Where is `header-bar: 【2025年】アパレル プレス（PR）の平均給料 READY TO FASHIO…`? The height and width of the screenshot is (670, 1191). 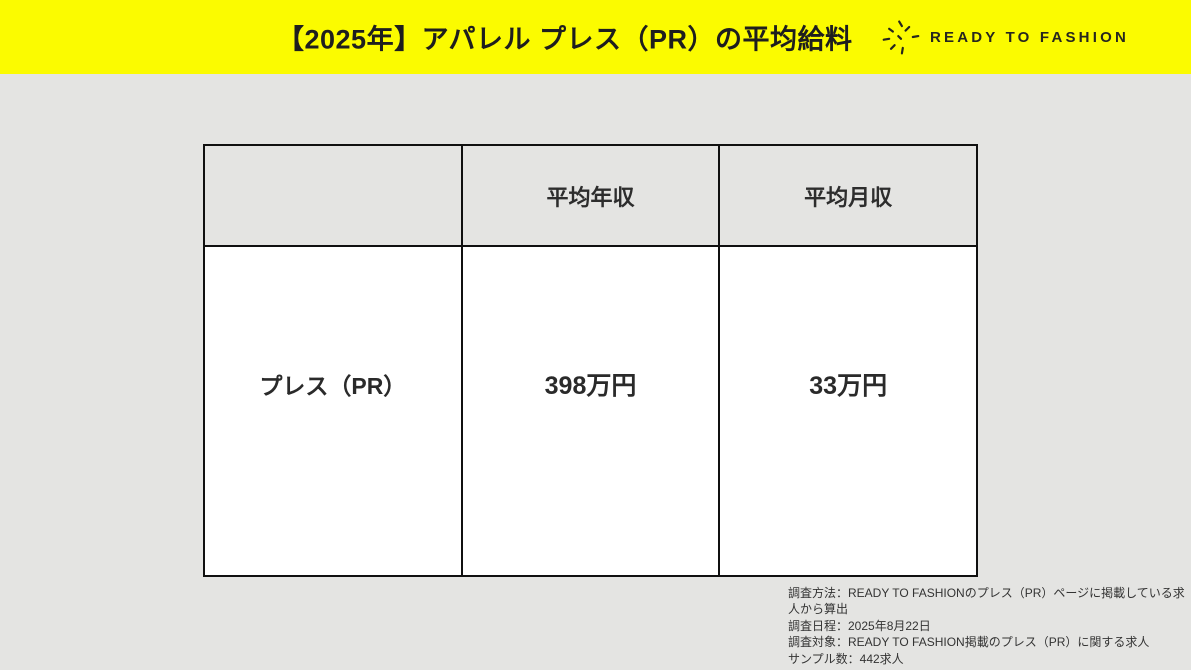 header-bar: 【2025年】アパレル プレス（PR）の平均給料 READY TO FASHIO… is located at coordinates (595, 37).